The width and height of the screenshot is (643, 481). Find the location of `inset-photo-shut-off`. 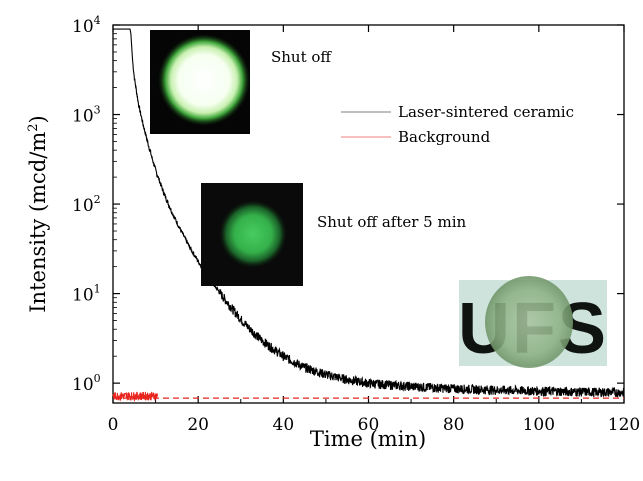

inset-photo-shut-off is located at coordinates (200, 82).